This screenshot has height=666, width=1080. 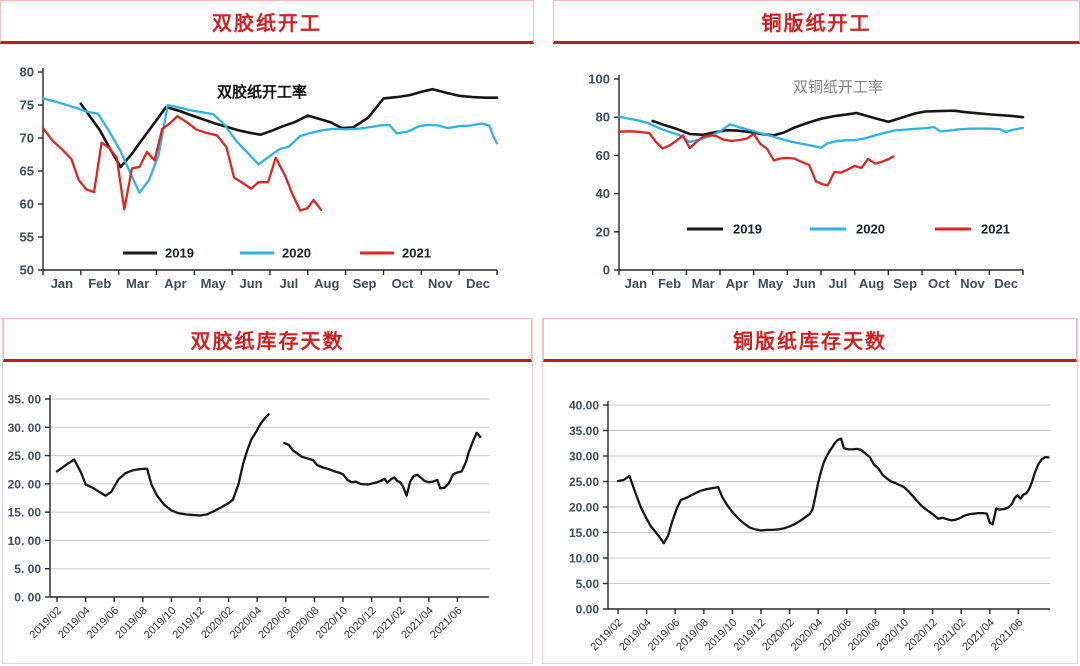 I want to click on y-axis-label: 20.00, so click(x=584, y=508).